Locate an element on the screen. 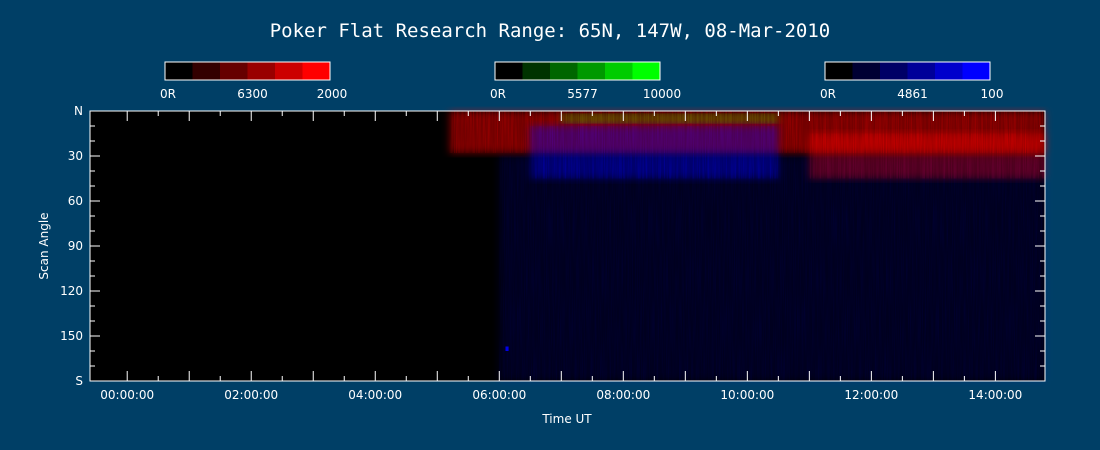  colorbar-wavelength-label: 5577 is located at coordinates (582, 94).